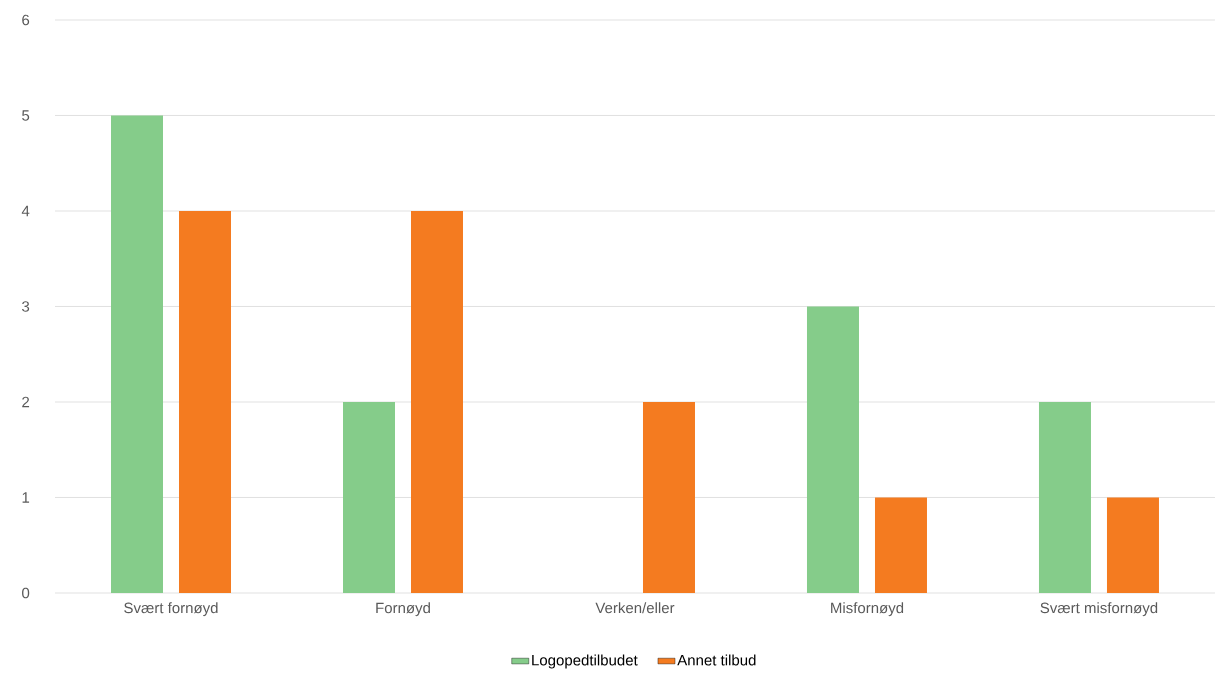 The image size is (1227, 700). I want to click on y-tick-label: 1, so click(26, 497).